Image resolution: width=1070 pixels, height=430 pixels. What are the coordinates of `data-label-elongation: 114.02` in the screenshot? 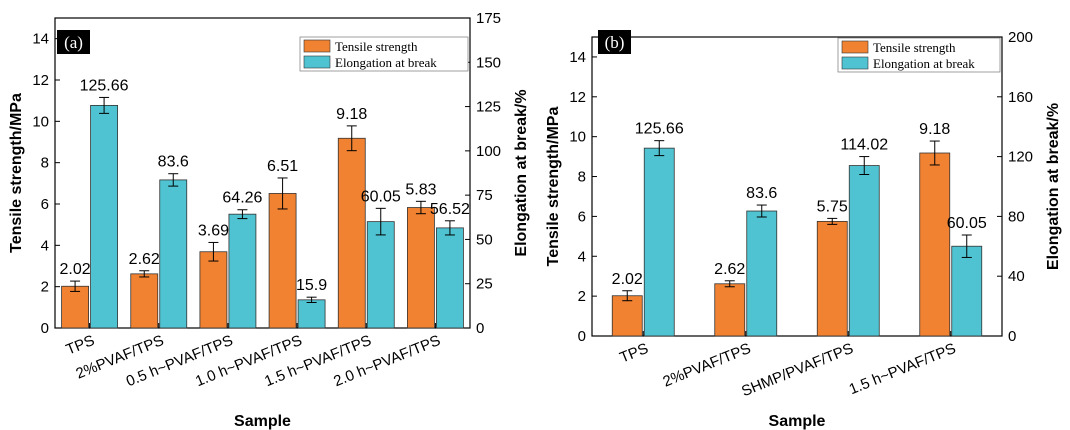 It's located at (864, 145).